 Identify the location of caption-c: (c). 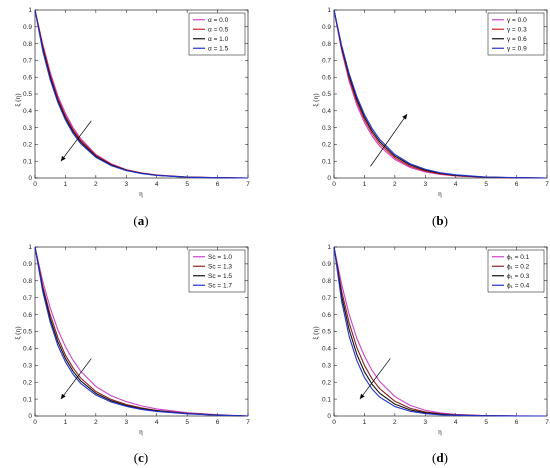
(141, 457).